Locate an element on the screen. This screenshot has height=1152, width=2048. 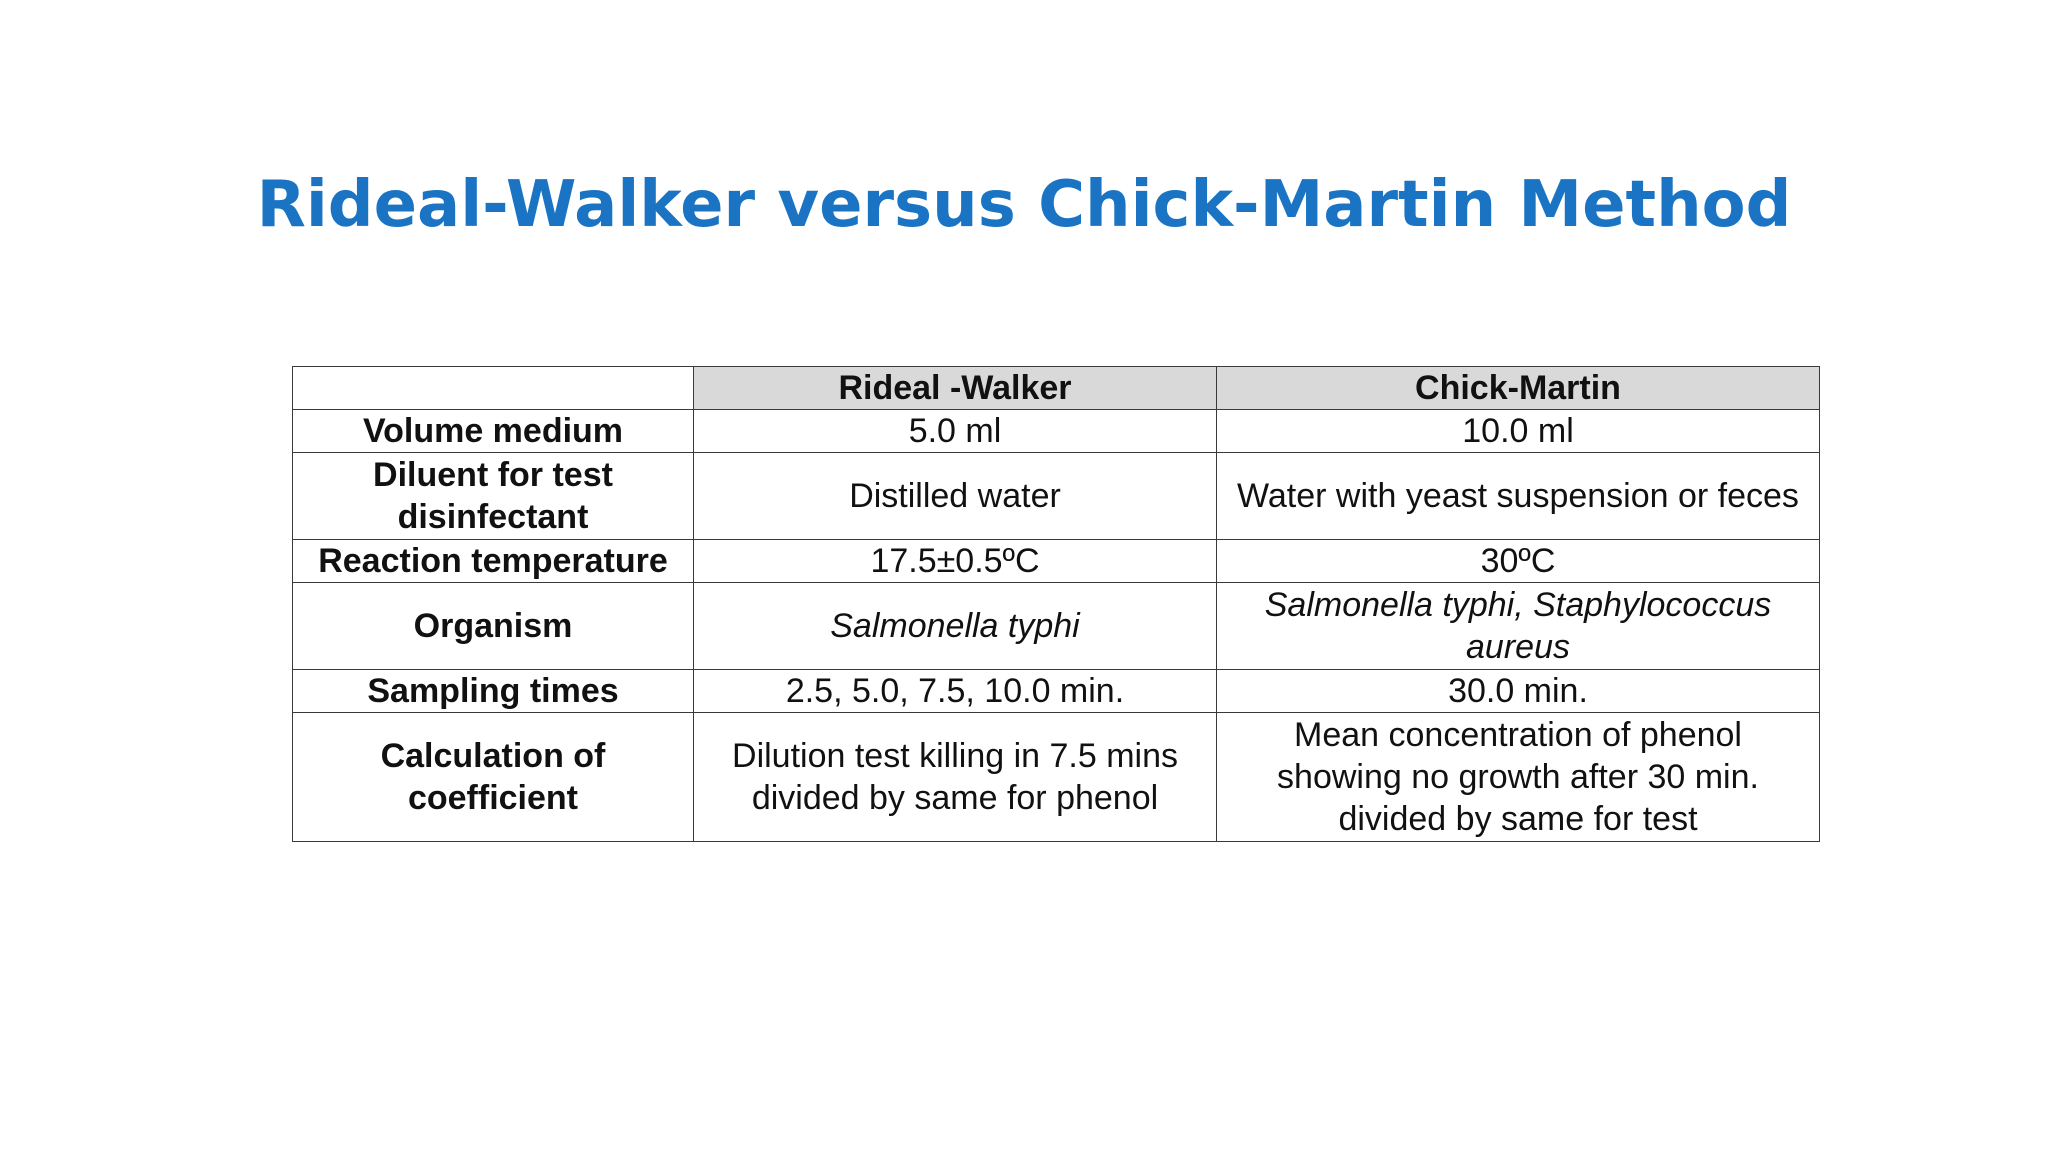
chick-martin-cell: 10.0 ml is located at coordinates (1518, 431).